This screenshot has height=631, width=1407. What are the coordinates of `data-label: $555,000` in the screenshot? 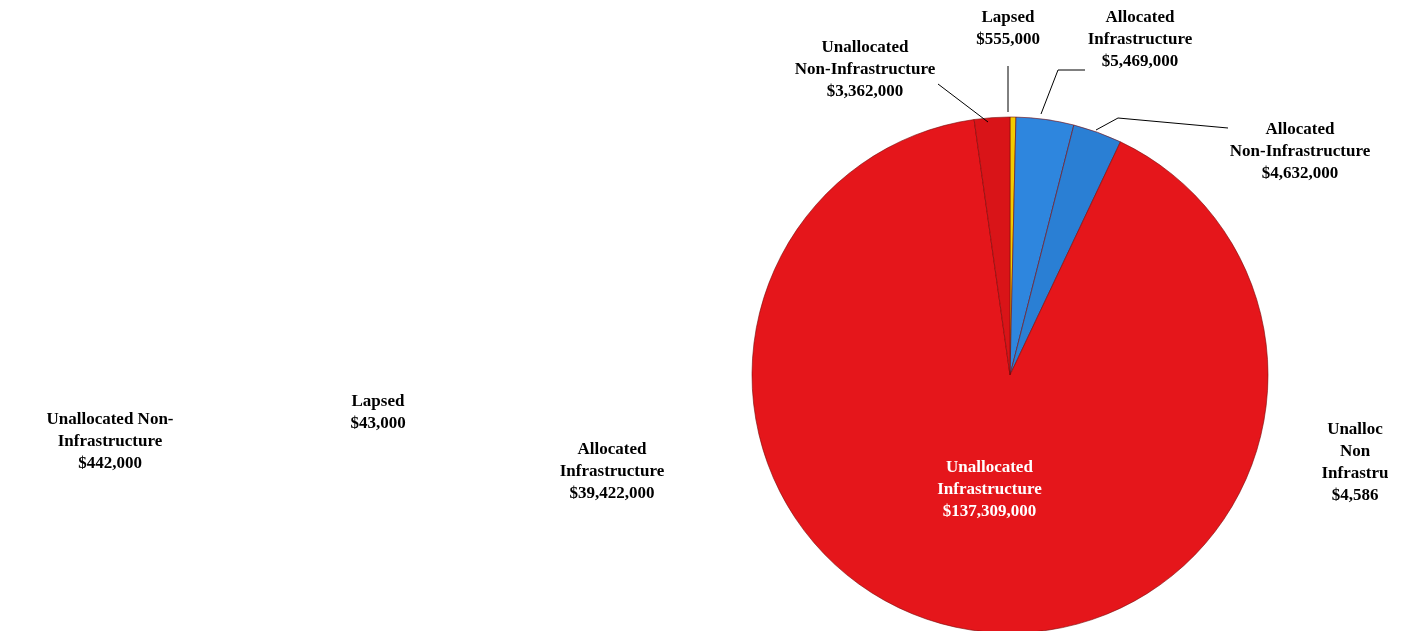 It's located at (1008, 38).